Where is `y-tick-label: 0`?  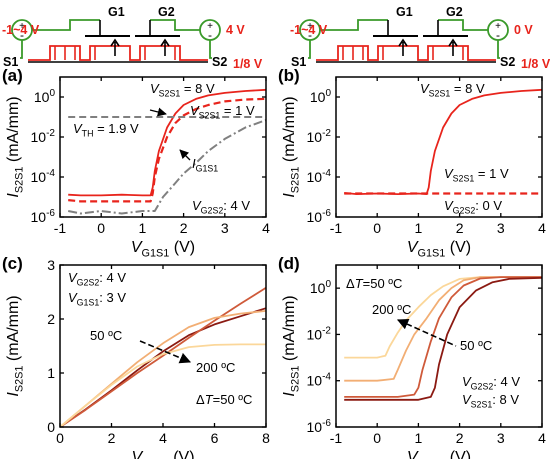
y-tick-label: 0 is located at coordinates (51, 427).